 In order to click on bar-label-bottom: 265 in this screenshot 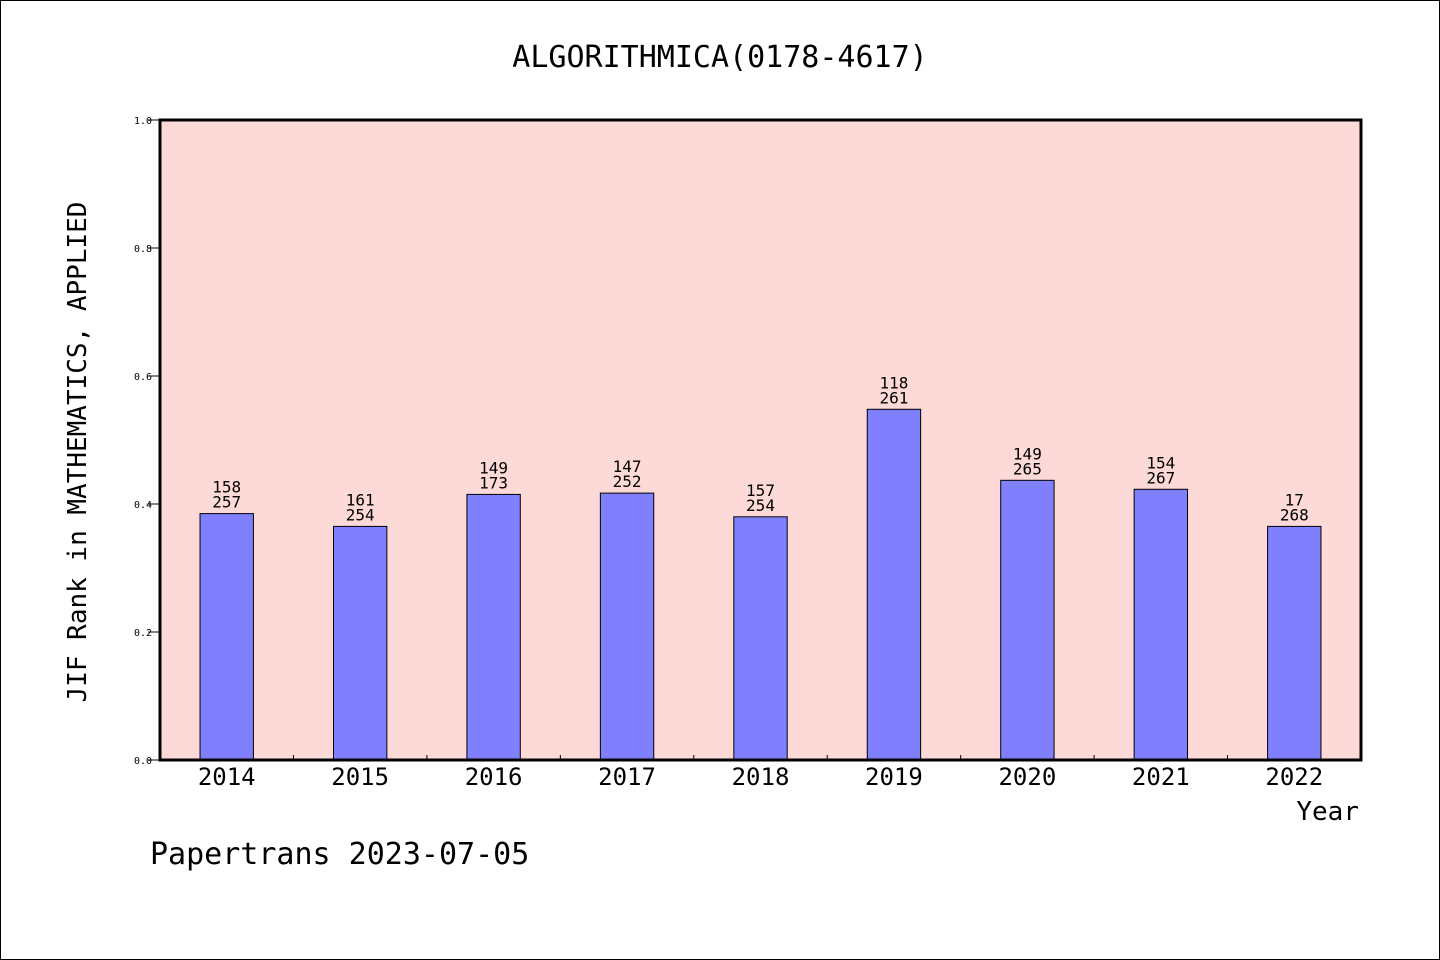, I will do `click(1027, 468)`.